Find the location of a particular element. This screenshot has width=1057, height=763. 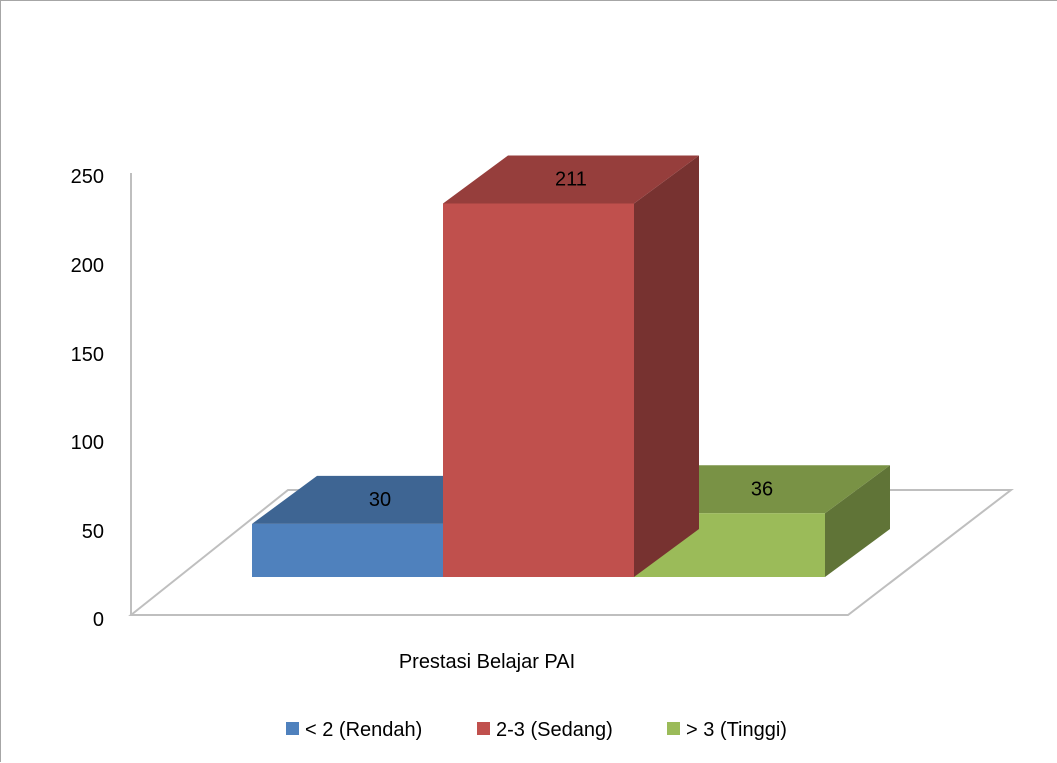

y-axis: 0 50 100 150 200 250 is located at coordinates (87, 398).